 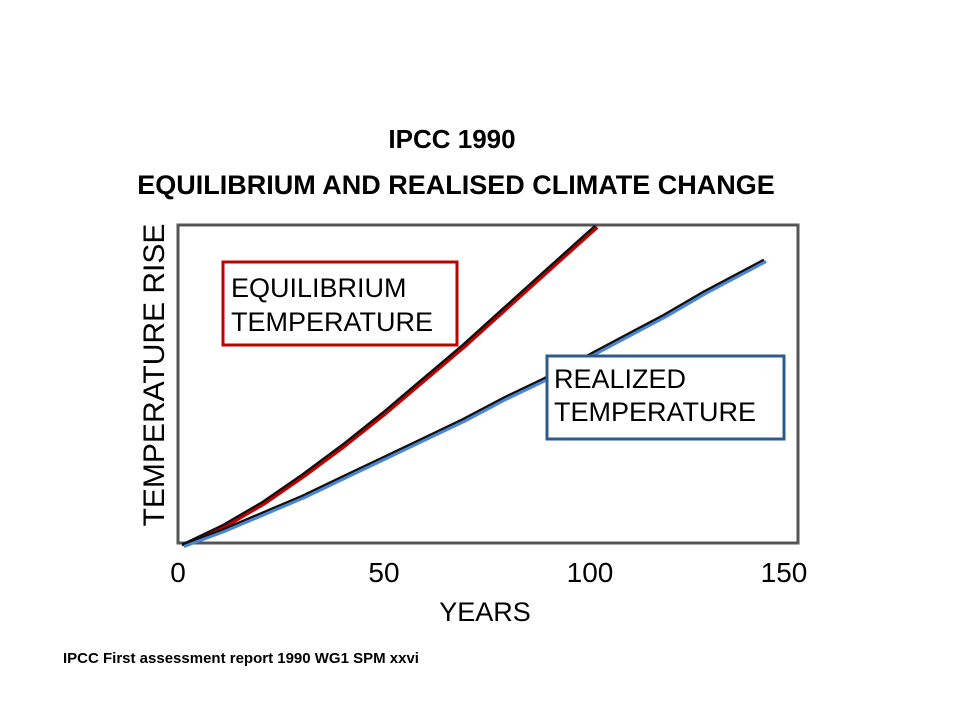 What do you see at coordinates (452, 139) in the screenshot?
I see `slide-title-line1: IPCC 1990` at bounding box center [452, 139].